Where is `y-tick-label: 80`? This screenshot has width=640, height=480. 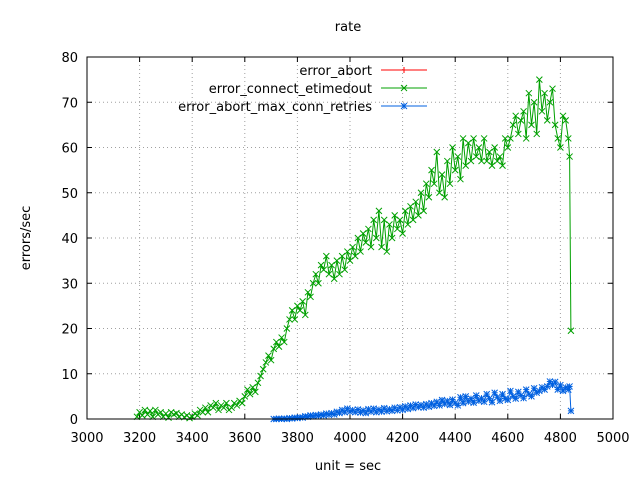
y-tick-label: 80 is located at coordinates (69, 58).